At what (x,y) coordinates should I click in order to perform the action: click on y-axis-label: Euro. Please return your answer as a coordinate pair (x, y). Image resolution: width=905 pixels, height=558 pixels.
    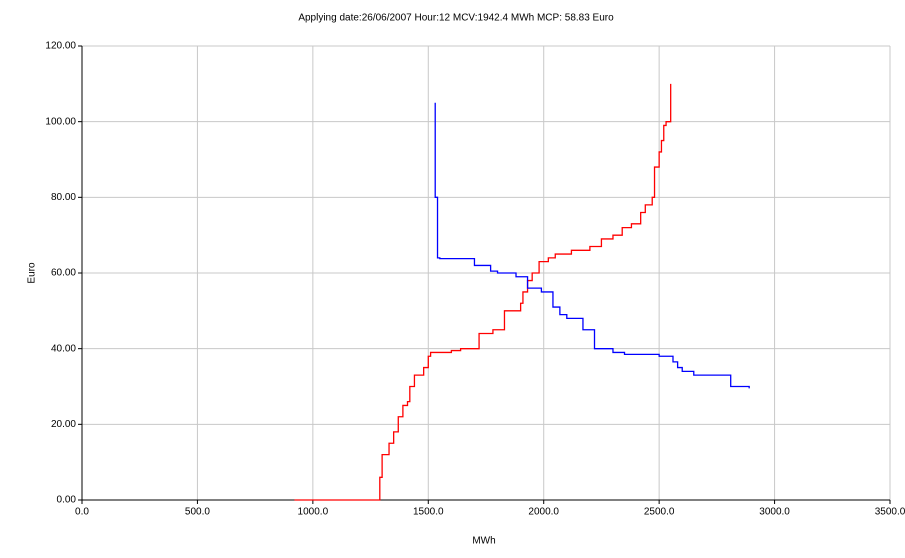
    Looking at the image, I should click on (32, 273).